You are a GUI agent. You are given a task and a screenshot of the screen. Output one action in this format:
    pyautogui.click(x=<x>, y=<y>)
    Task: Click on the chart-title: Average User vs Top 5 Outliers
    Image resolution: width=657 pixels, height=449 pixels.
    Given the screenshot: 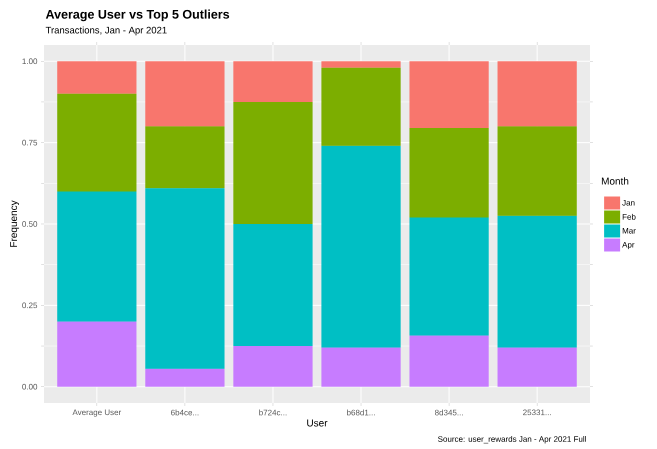 What is the action you would take?
    pyautogui.click(x=138, y=16)
    